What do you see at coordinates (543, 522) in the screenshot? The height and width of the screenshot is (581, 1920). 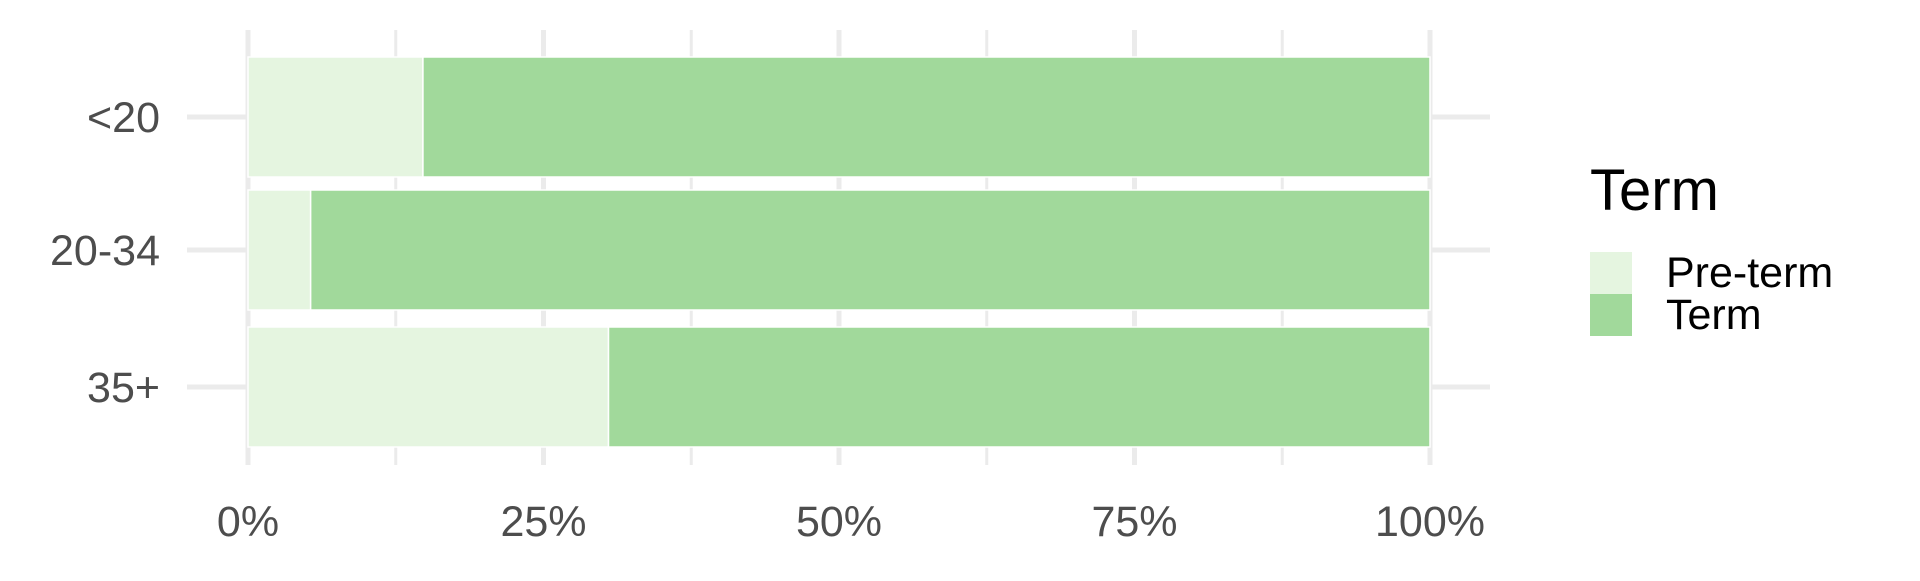 I see `x-tick-label: 25%` at bounding box center [543, 522].